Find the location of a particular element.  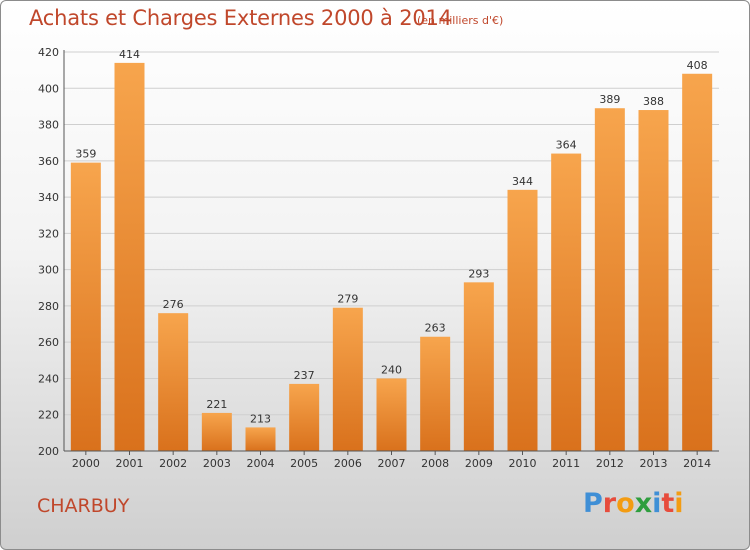

logo-letter: r is located at coordinates (609, 503).